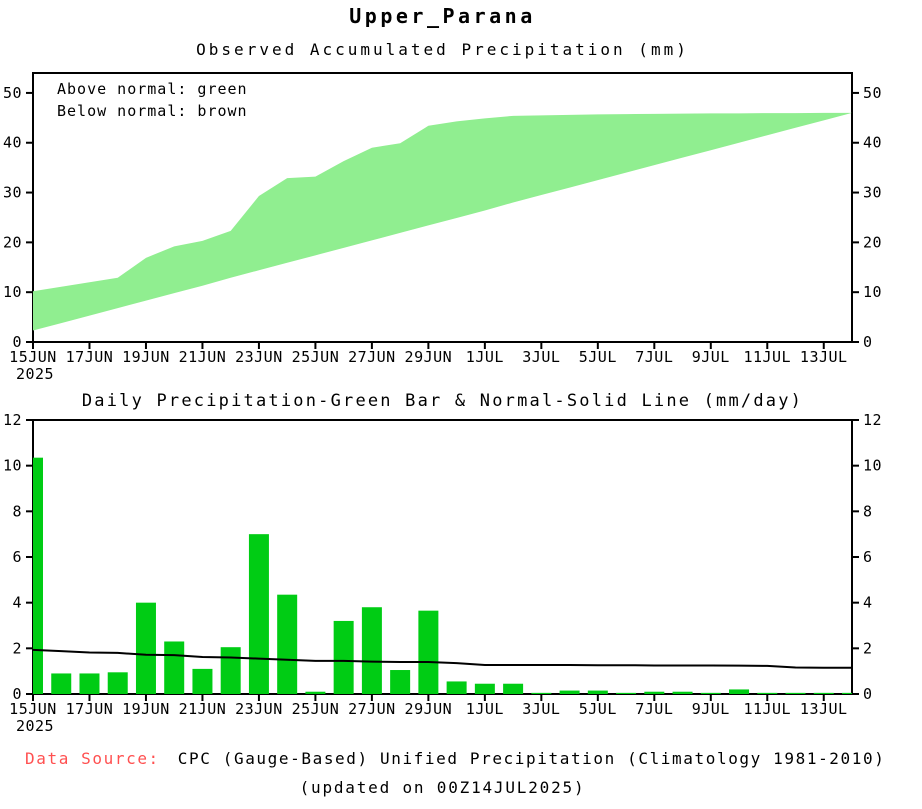 Image resolution: width=922 pixels, height=809 pixels. I want to click on accumulated-chart-title: Observed Accumulated Precipitation (mm), so click(442, 49).